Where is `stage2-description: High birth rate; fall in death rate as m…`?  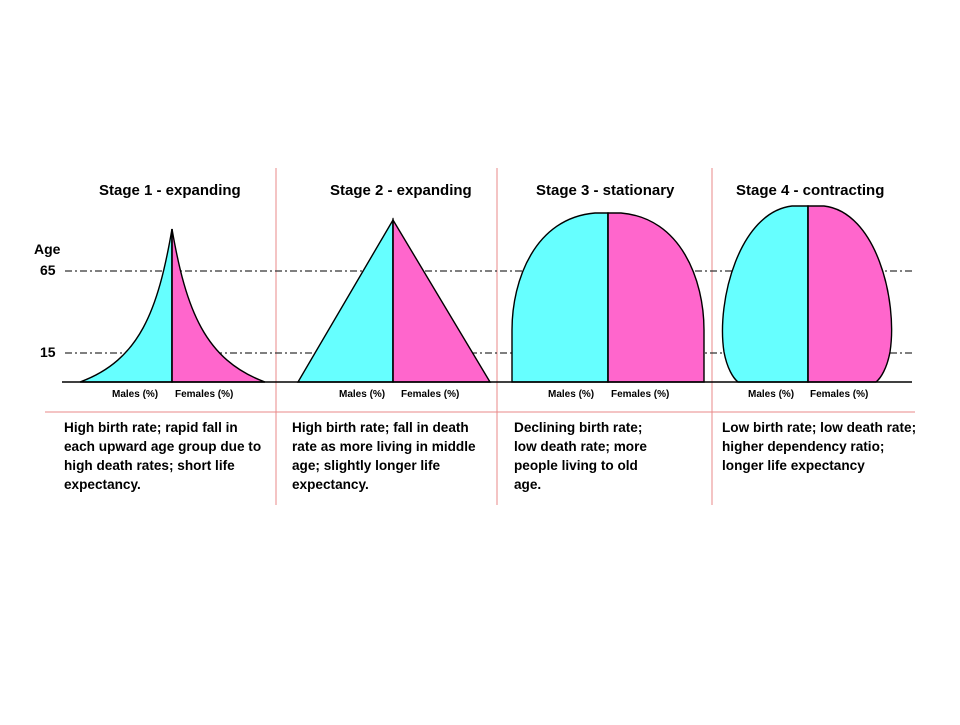
stage2-description: High birth rate; fall in death rate as m… is located at coordinates (384, 456).